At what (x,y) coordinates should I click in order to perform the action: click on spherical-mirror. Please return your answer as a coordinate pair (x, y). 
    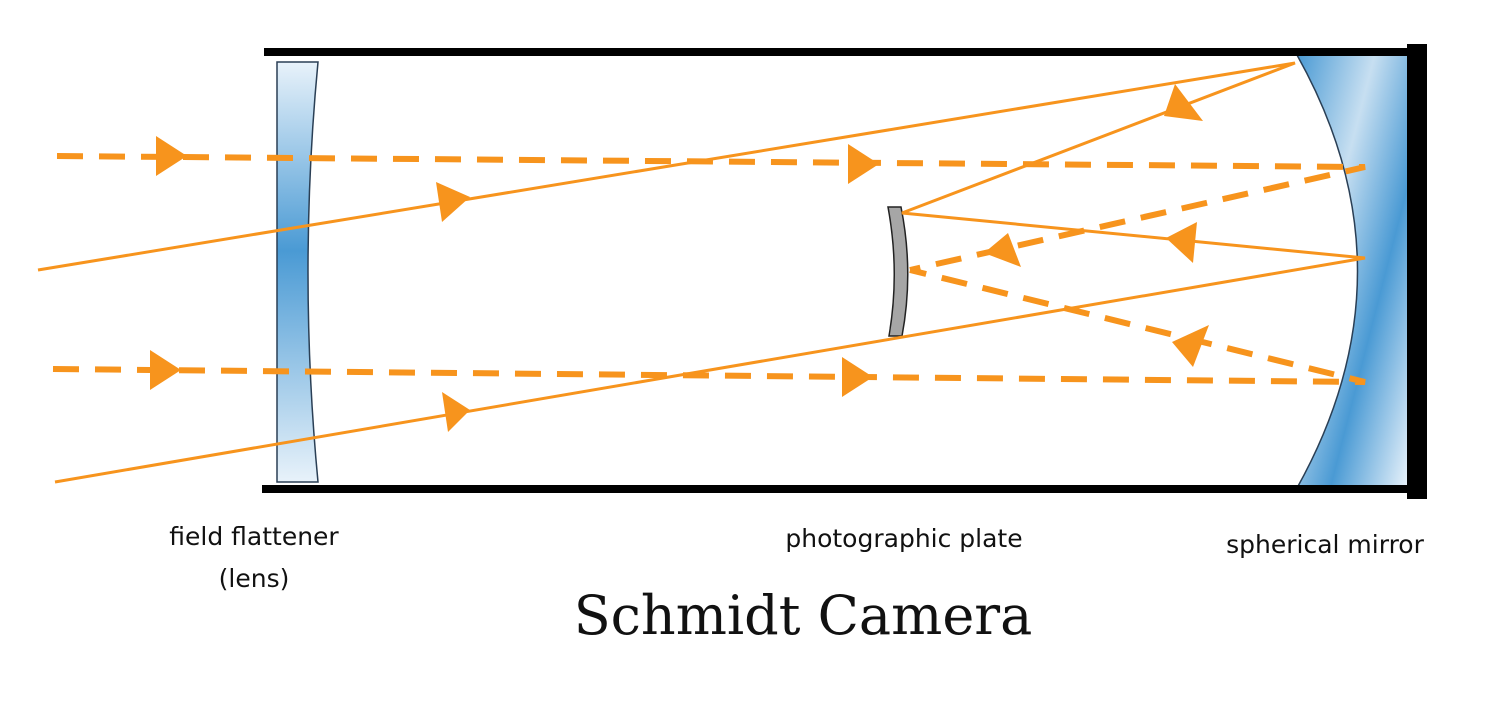
    Looking at the image, I should click on (1352, 271).